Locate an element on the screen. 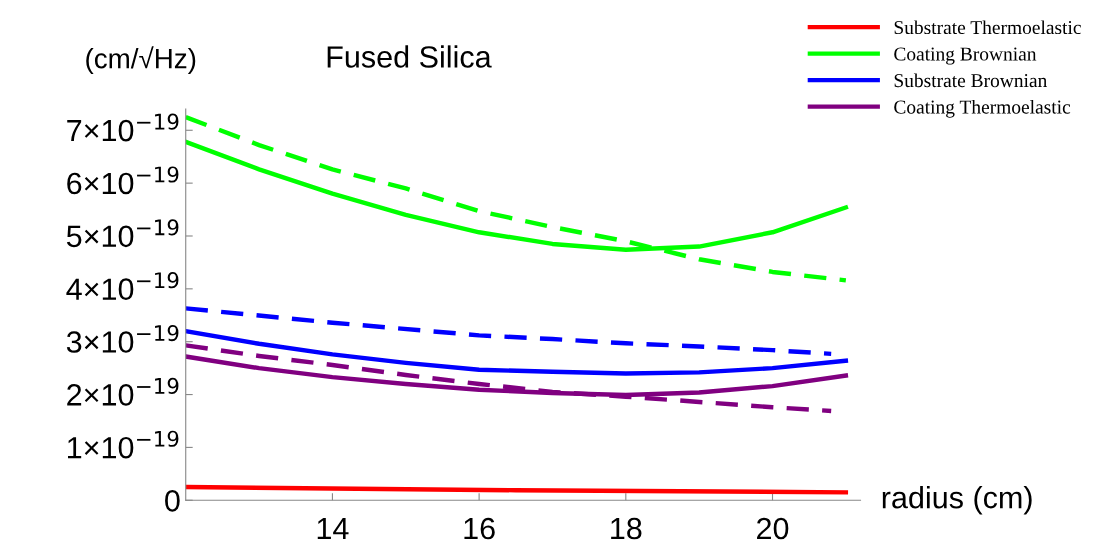  x-axis-title: radius (cm) is located at coordinates (957, 500).